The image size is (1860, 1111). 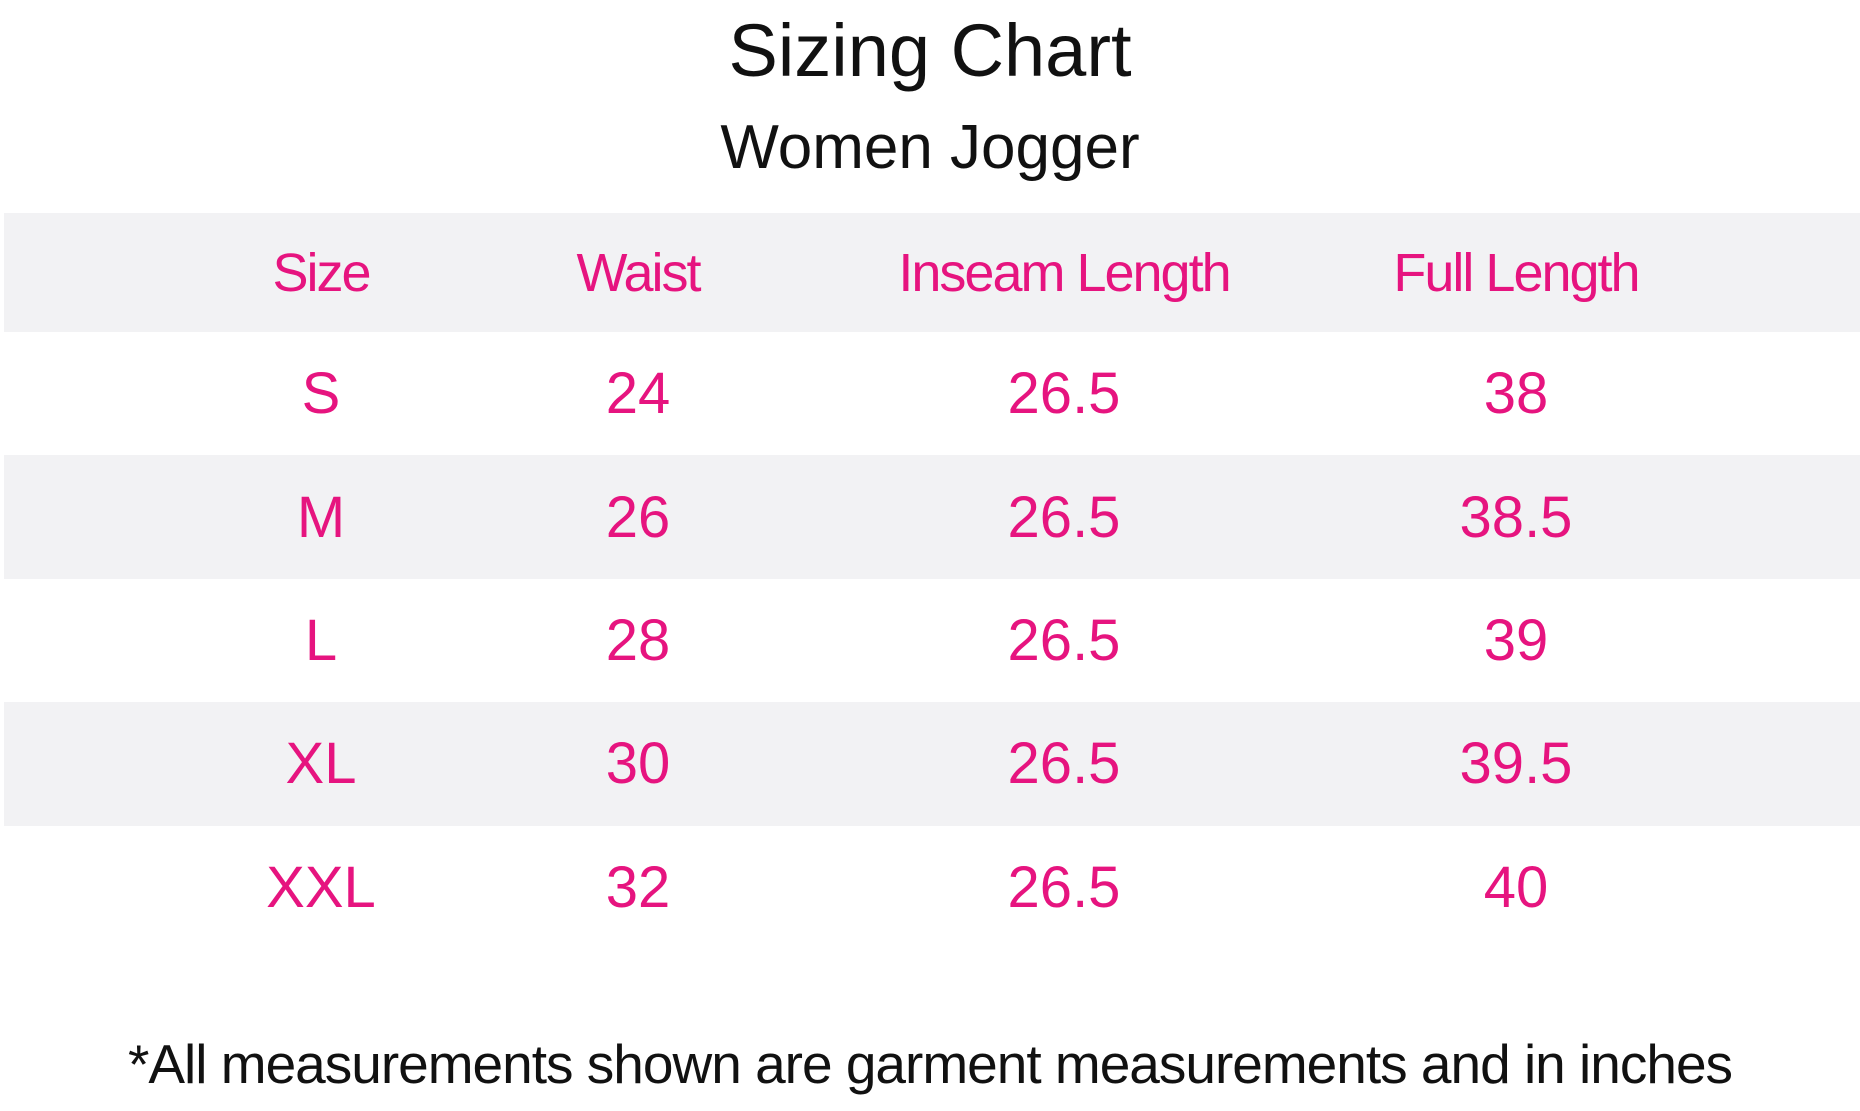 What do you see at coordinates (638, 394) in the screenshot?
I see `table-cell: 24` at bounding box center [638, 394].